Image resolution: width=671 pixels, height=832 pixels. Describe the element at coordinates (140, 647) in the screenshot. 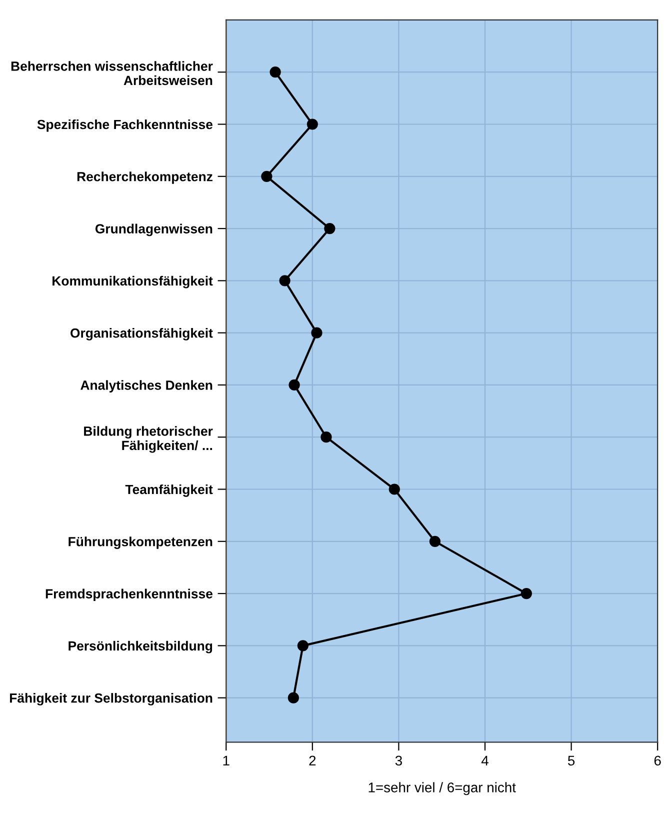

I see `y-tick-label: Persönlichkeitsbildung` at that location.